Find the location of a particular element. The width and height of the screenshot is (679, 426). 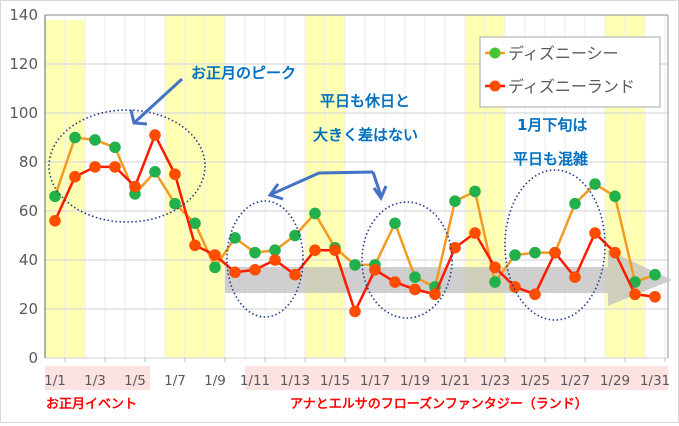

x-tick-label: 1/7 is located at coordinates (175, 381).